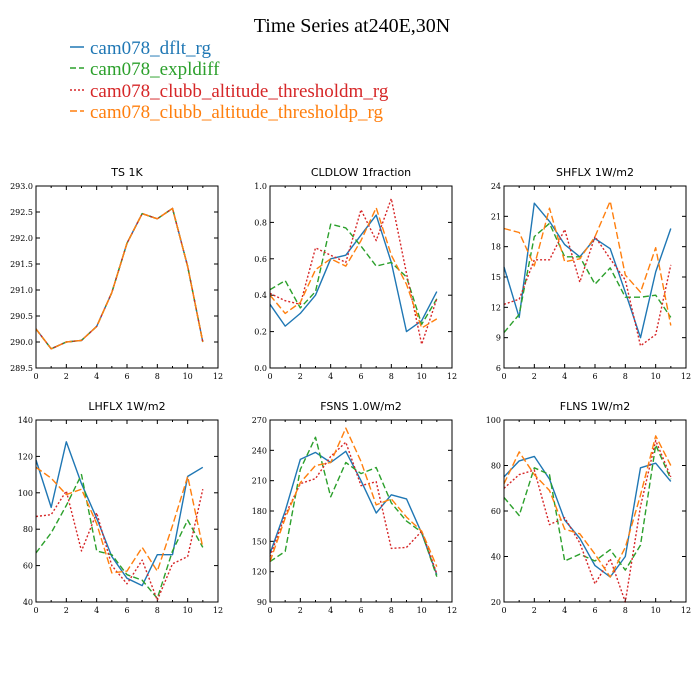  I want to click on y-tick-label: 21, so click(496, 216).